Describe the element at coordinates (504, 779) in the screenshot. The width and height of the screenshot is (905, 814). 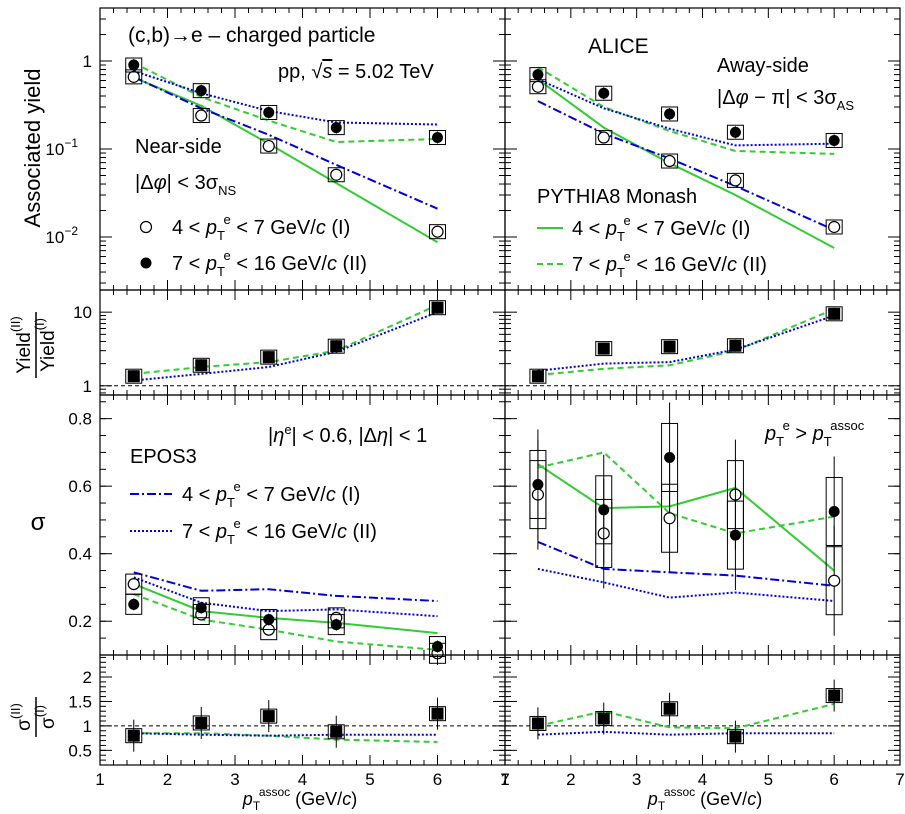
I see `x-tick-label: 7` at that location.